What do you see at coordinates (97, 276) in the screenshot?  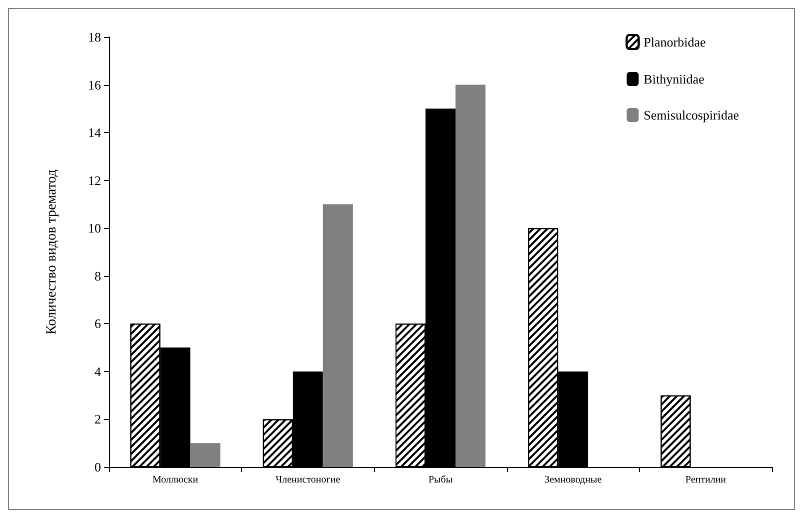 I see `y-tick-label: 8` at bounding box center [97, 276].